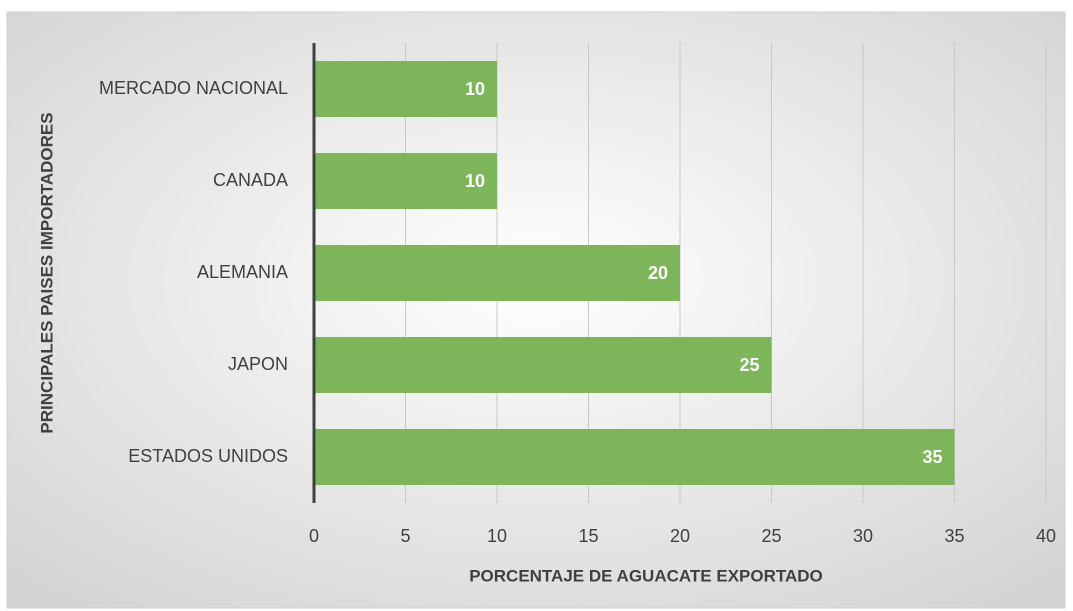 The image size is (1073, 611). I want to click on data-label: 25, so click(749, 365).